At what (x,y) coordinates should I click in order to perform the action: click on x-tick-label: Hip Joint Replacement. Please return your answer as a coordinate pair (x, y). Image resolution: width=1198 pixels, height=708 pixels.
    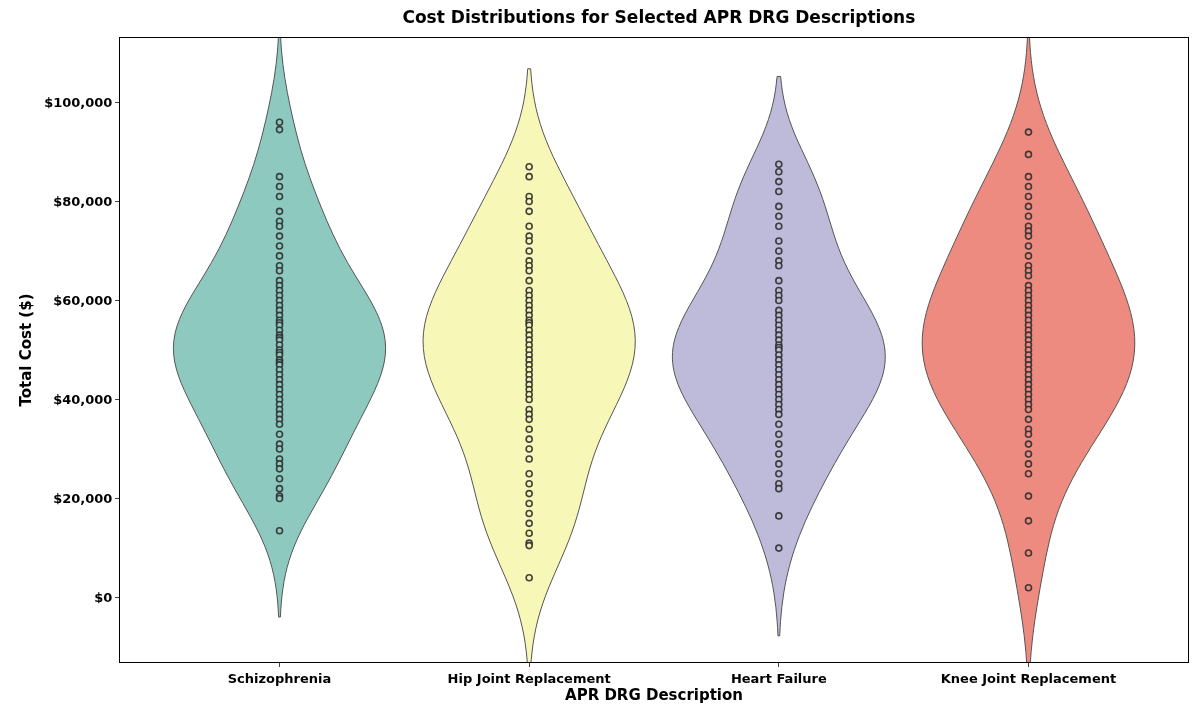
    Looking at the image, I should click on (529, 678).